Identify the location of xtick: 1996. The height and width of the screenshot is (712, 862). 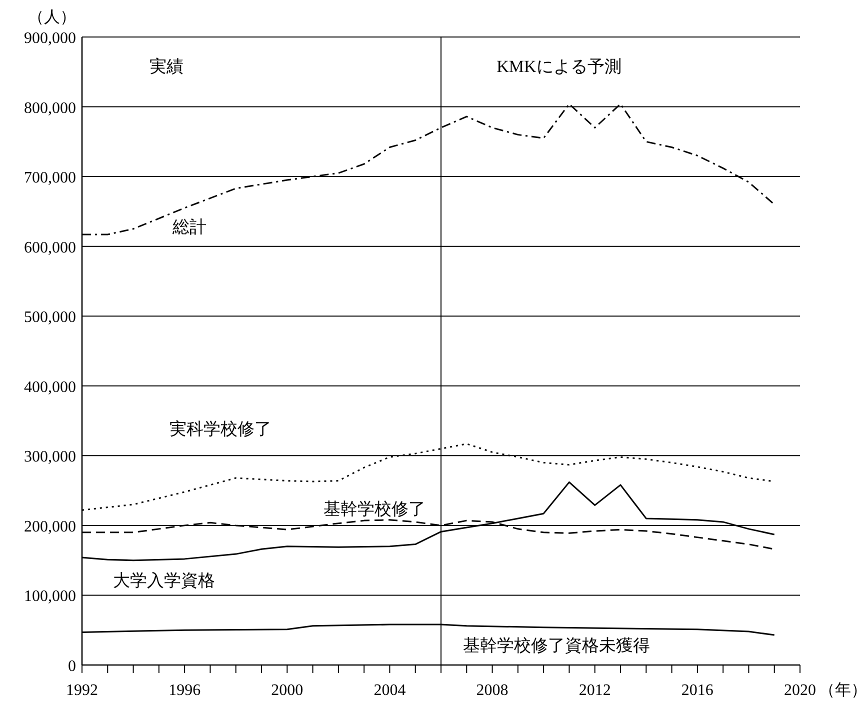
(184, 690).